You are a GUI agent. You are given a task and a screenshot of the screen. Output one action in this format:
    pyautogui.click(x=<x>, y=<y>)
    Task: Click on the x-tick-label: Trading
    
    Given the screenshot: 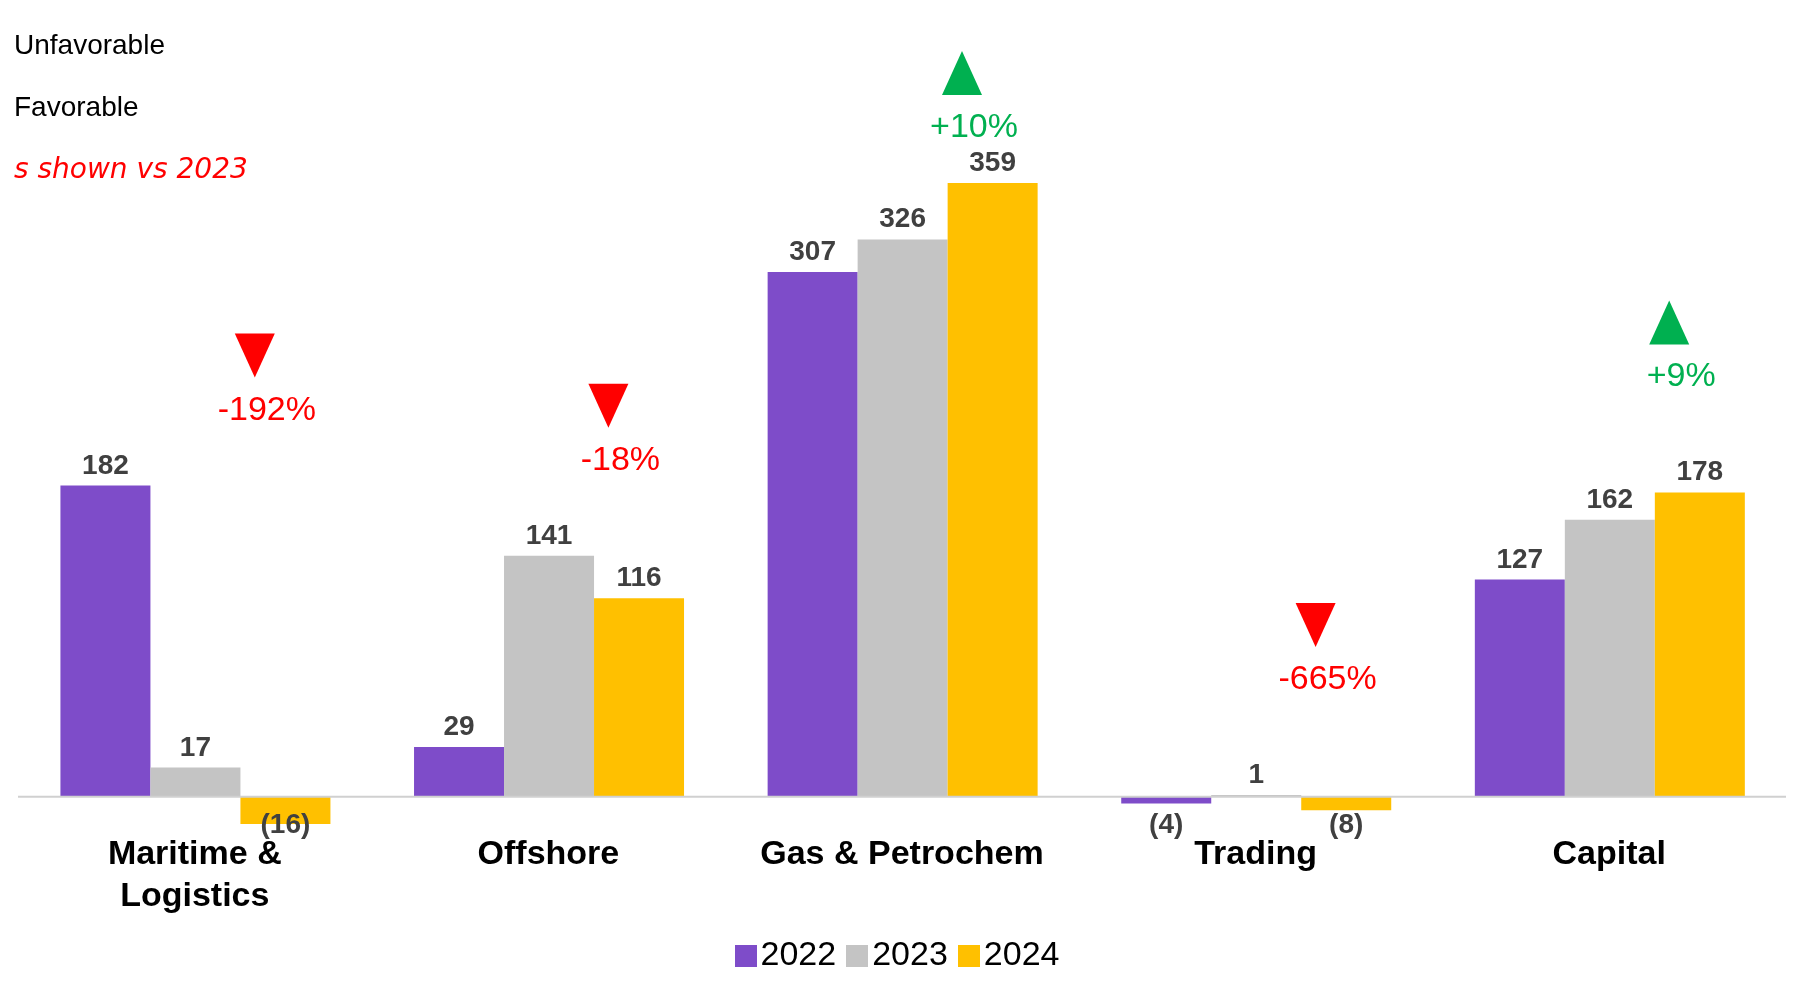 What is the action you would take?
    pyautogui.click(x=1255, y=852)
    